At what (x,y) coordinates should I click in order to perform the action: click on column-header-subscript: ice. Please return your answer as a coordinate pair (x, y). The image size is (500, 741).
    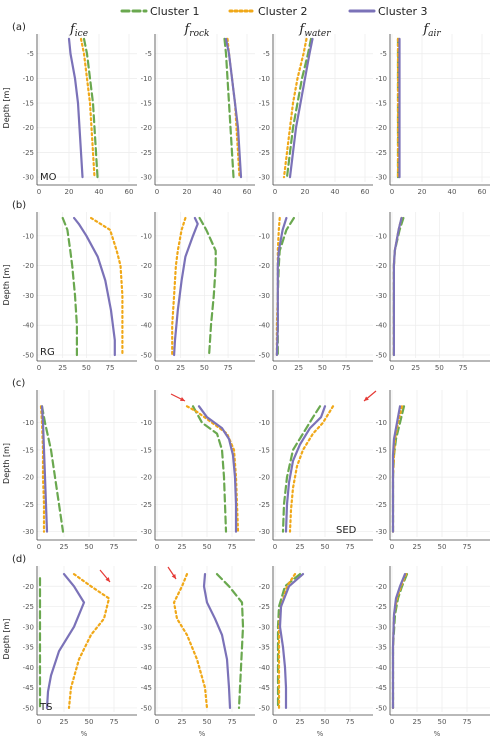
    Looking at the image, I should click on (81, 34).